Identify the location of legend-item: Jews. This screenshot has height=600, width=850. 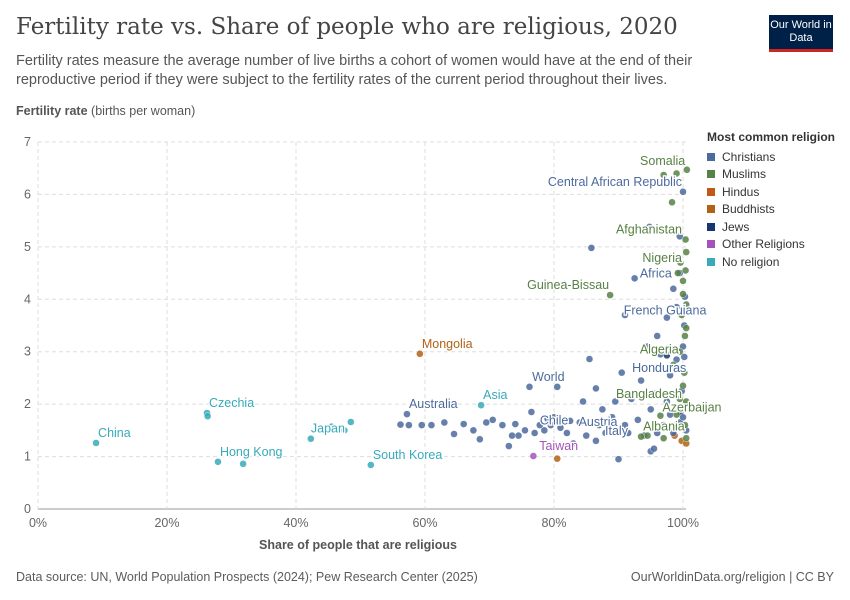
(771, 227).